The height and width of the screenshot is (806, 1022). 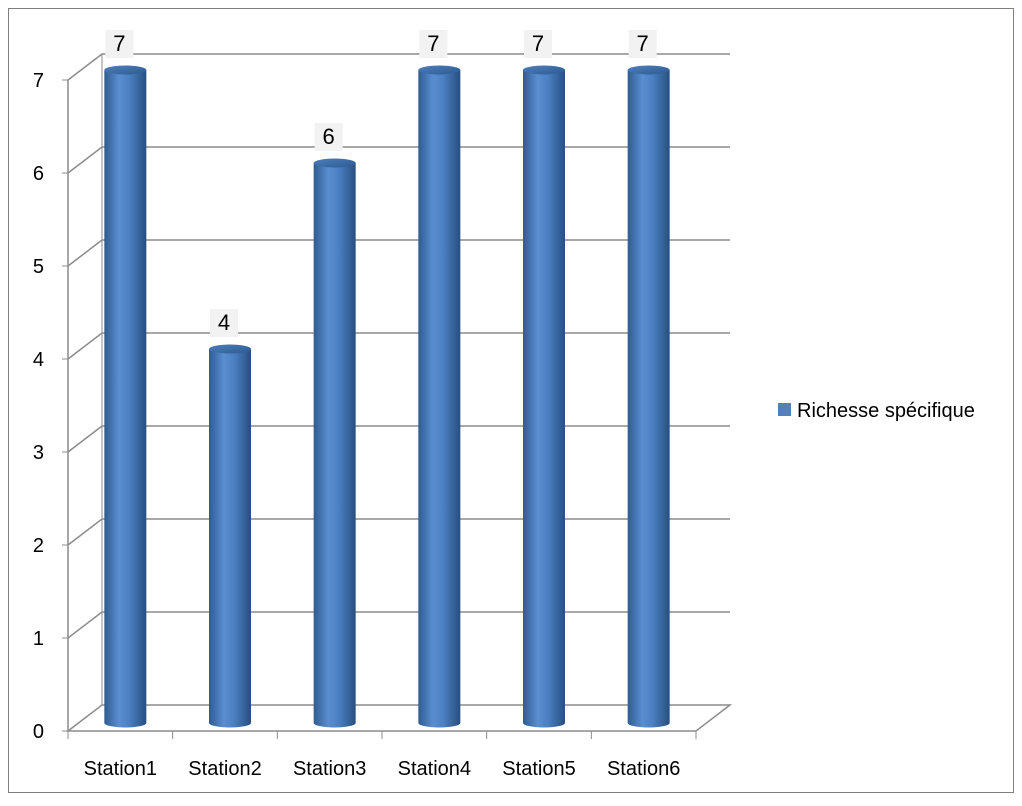 I want to click on legend-swatch, so click(x=784, y=409).